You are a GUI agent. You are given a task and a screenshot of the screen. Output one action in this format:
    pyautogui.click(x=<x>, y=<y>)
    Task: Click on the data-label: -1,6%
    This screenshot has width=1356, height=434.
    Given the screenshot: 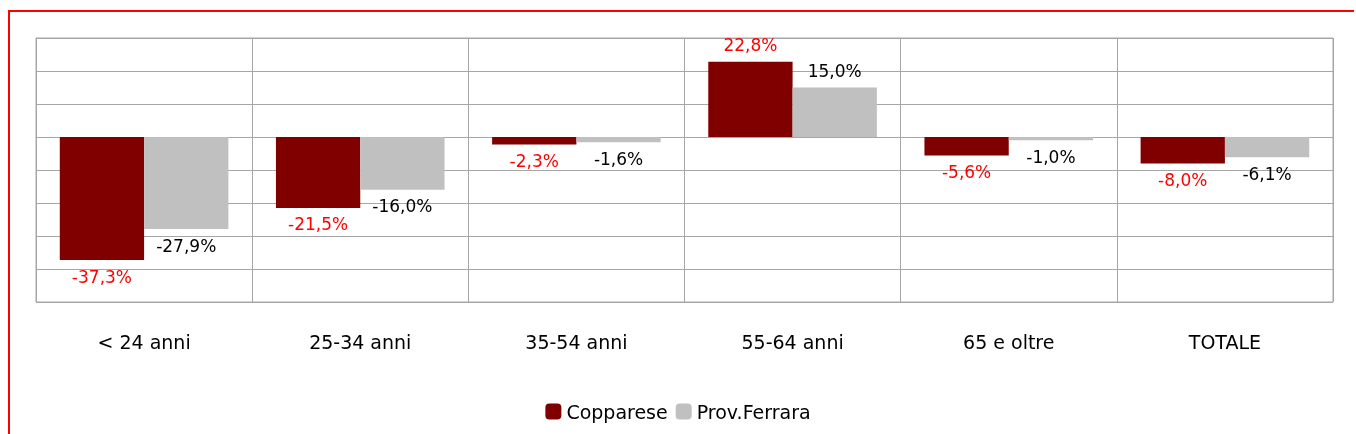 What is the action you would take?
    pyautogui.click(x=618, y=158)
    